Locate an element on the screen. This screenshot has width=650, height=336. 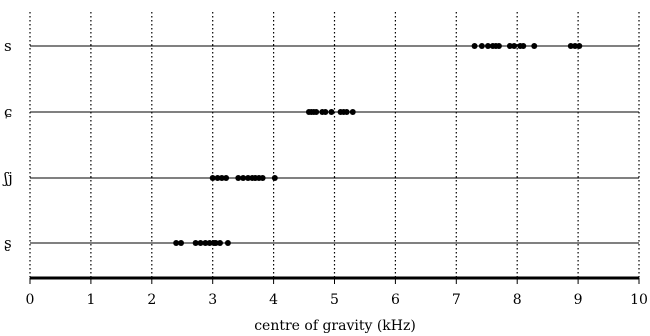
x-tick-label-2: 2 is located at coordinates (151, 300).